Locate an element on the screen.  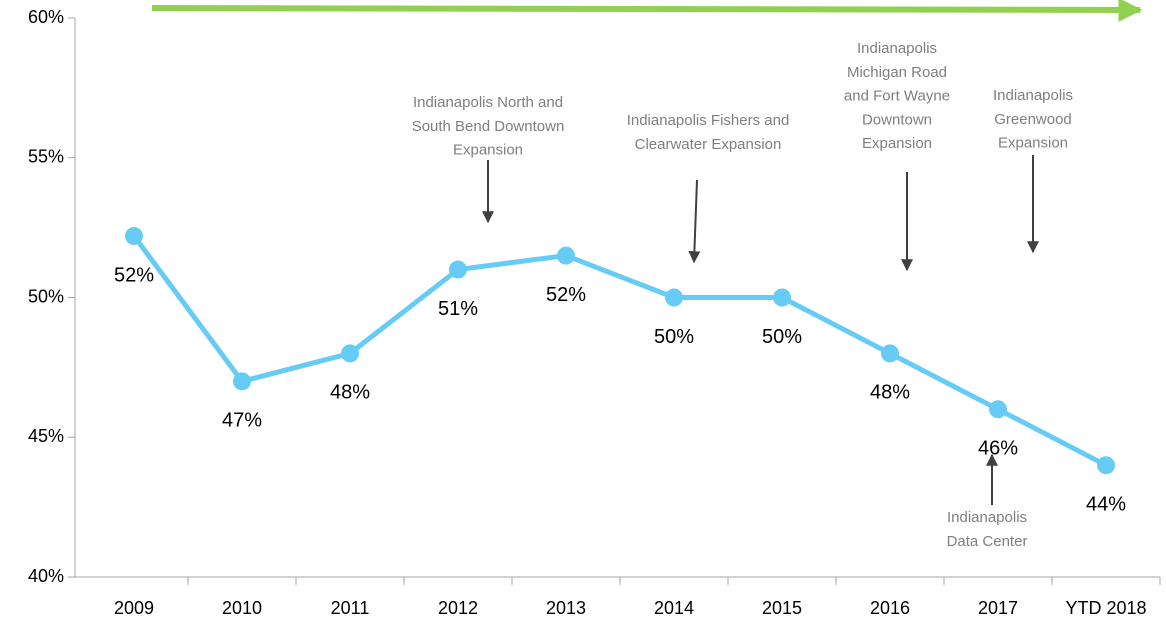
annotation-arrow is located at coordinates (694, 221).